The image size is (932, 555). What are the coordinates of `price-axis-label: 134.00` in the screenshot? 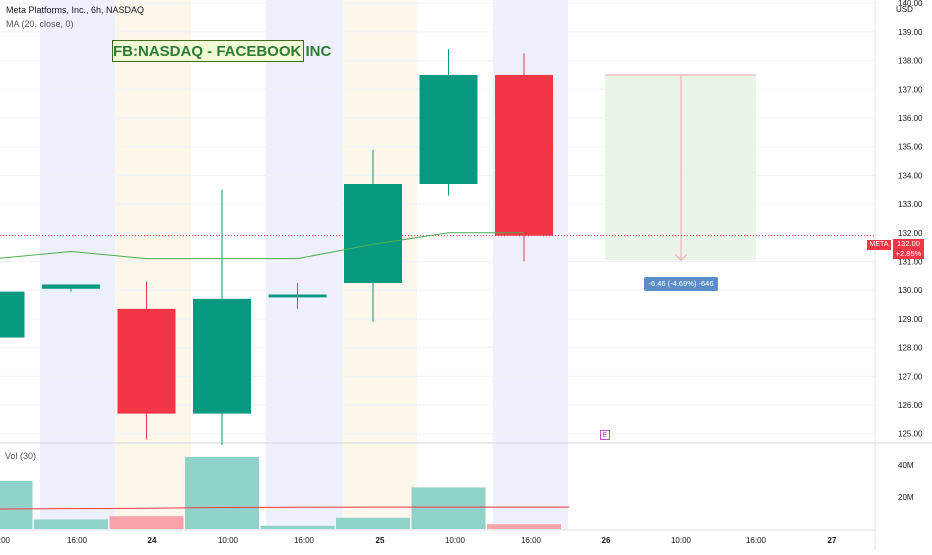 It's located at (910, 175).